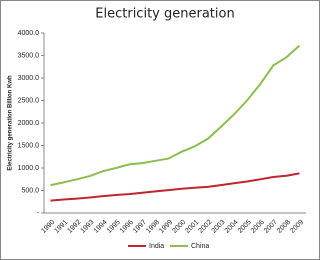 The image size is (320, 260). What do you see at coordinates (200, 246) in the screenshot?
I see `legend-label: China` at bounding box center [200, 246].